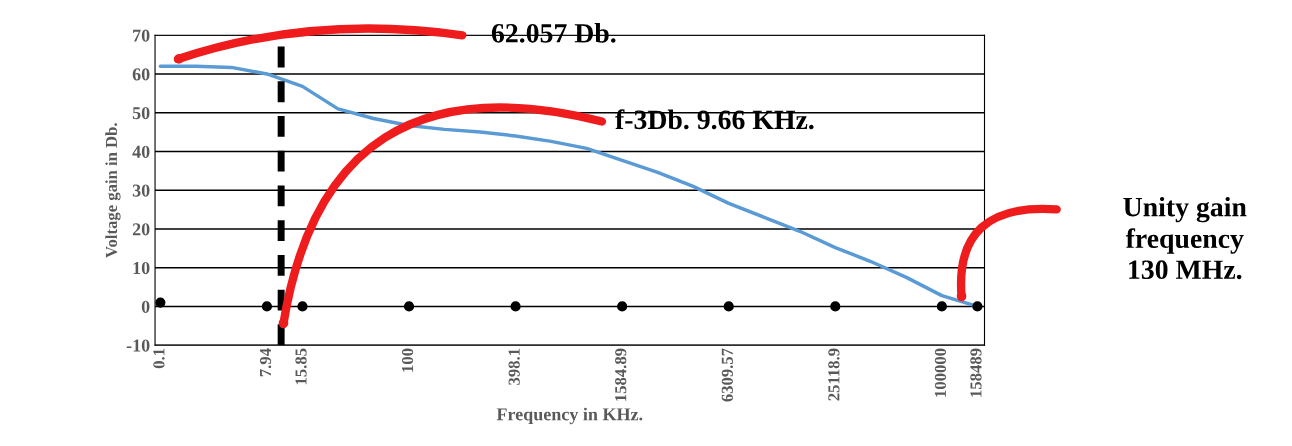  I want to click on x-tick-label: 100, so click(407, 360).